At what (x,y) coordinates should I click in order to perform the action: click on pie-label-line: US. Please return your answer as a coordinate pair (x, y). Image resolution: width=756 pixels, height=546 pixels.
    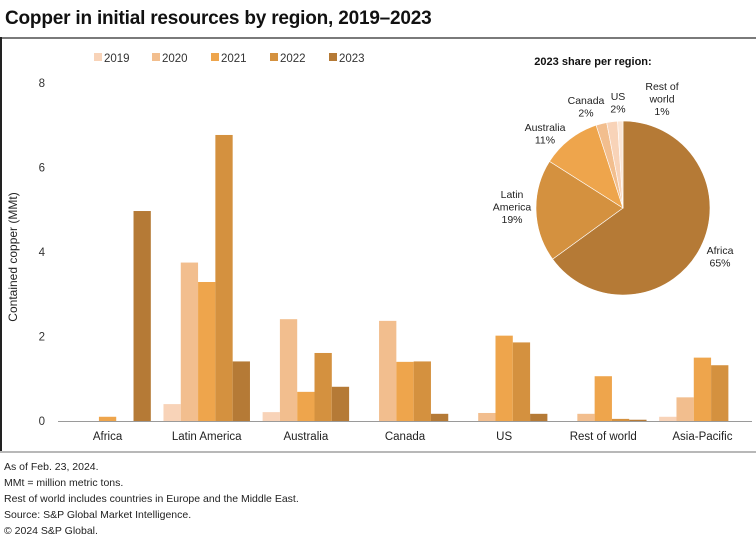
    Looking at the image, I should click on (618, 97).